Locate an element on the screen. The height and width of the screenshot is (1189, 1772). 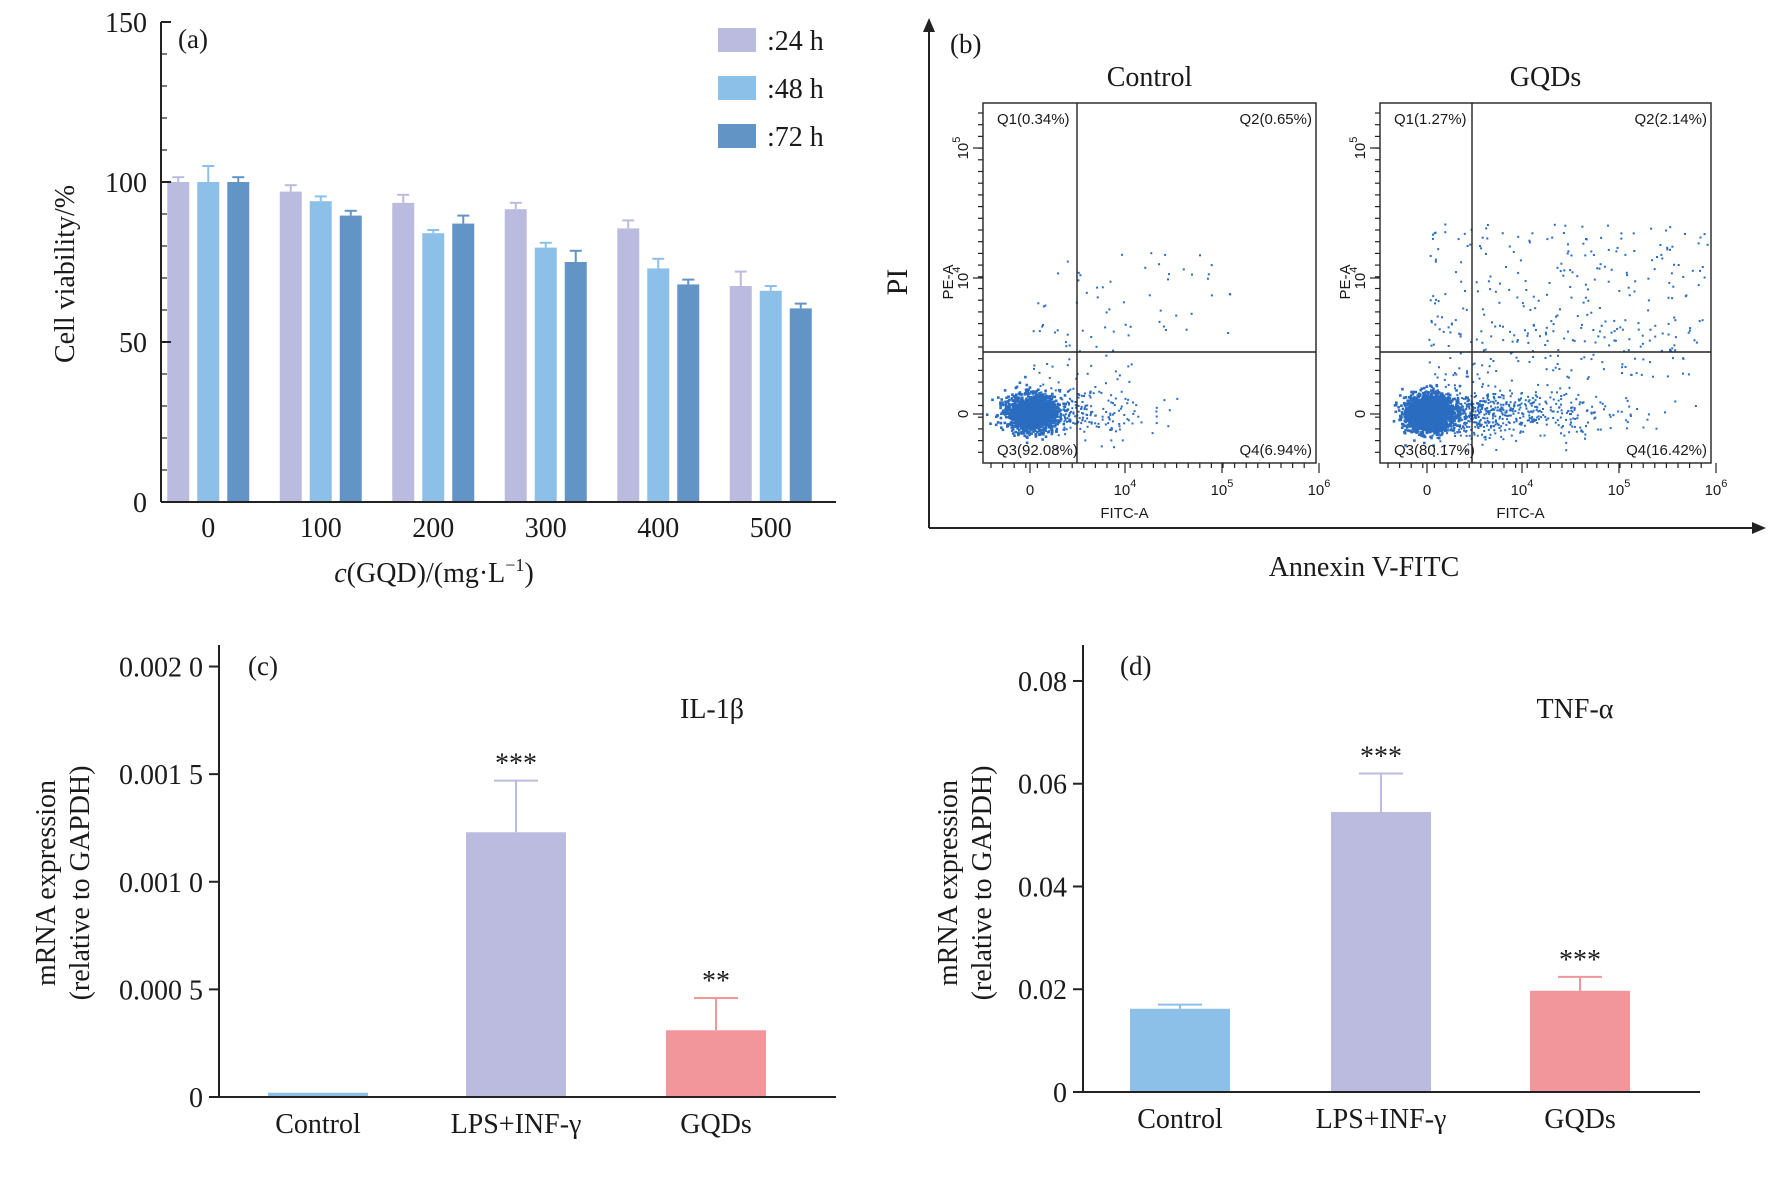
xtick-label-a-500: 500 is located at coordinates (771, 528).